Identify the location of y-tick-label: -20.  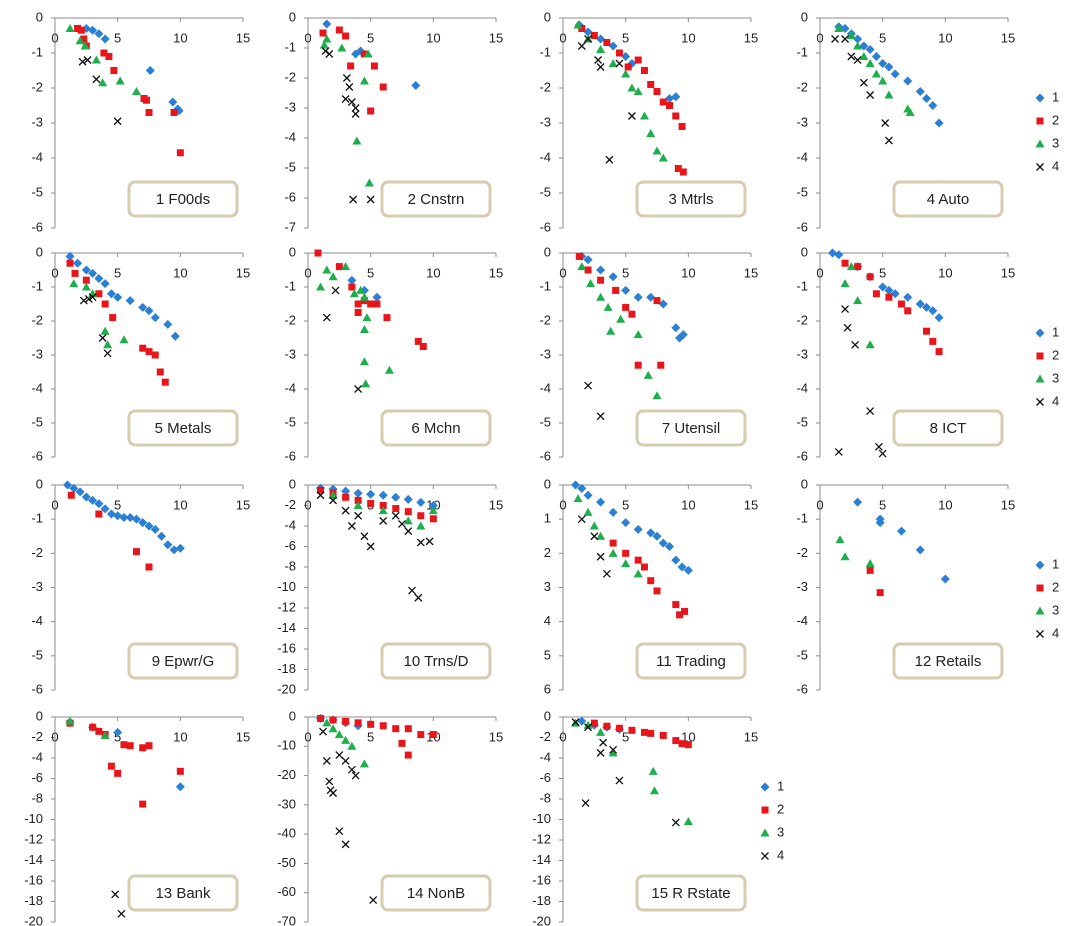
(286, 688).